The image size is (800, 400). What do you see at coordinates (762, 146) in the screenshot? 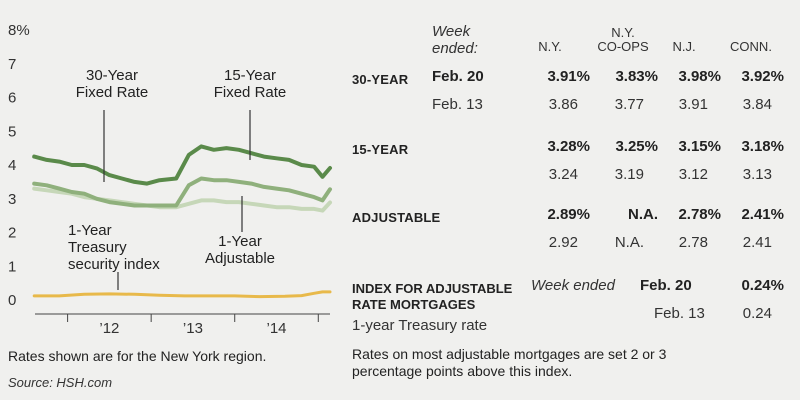
I see `value-15-conn: 3.18%` at bounding box center [762, 146].